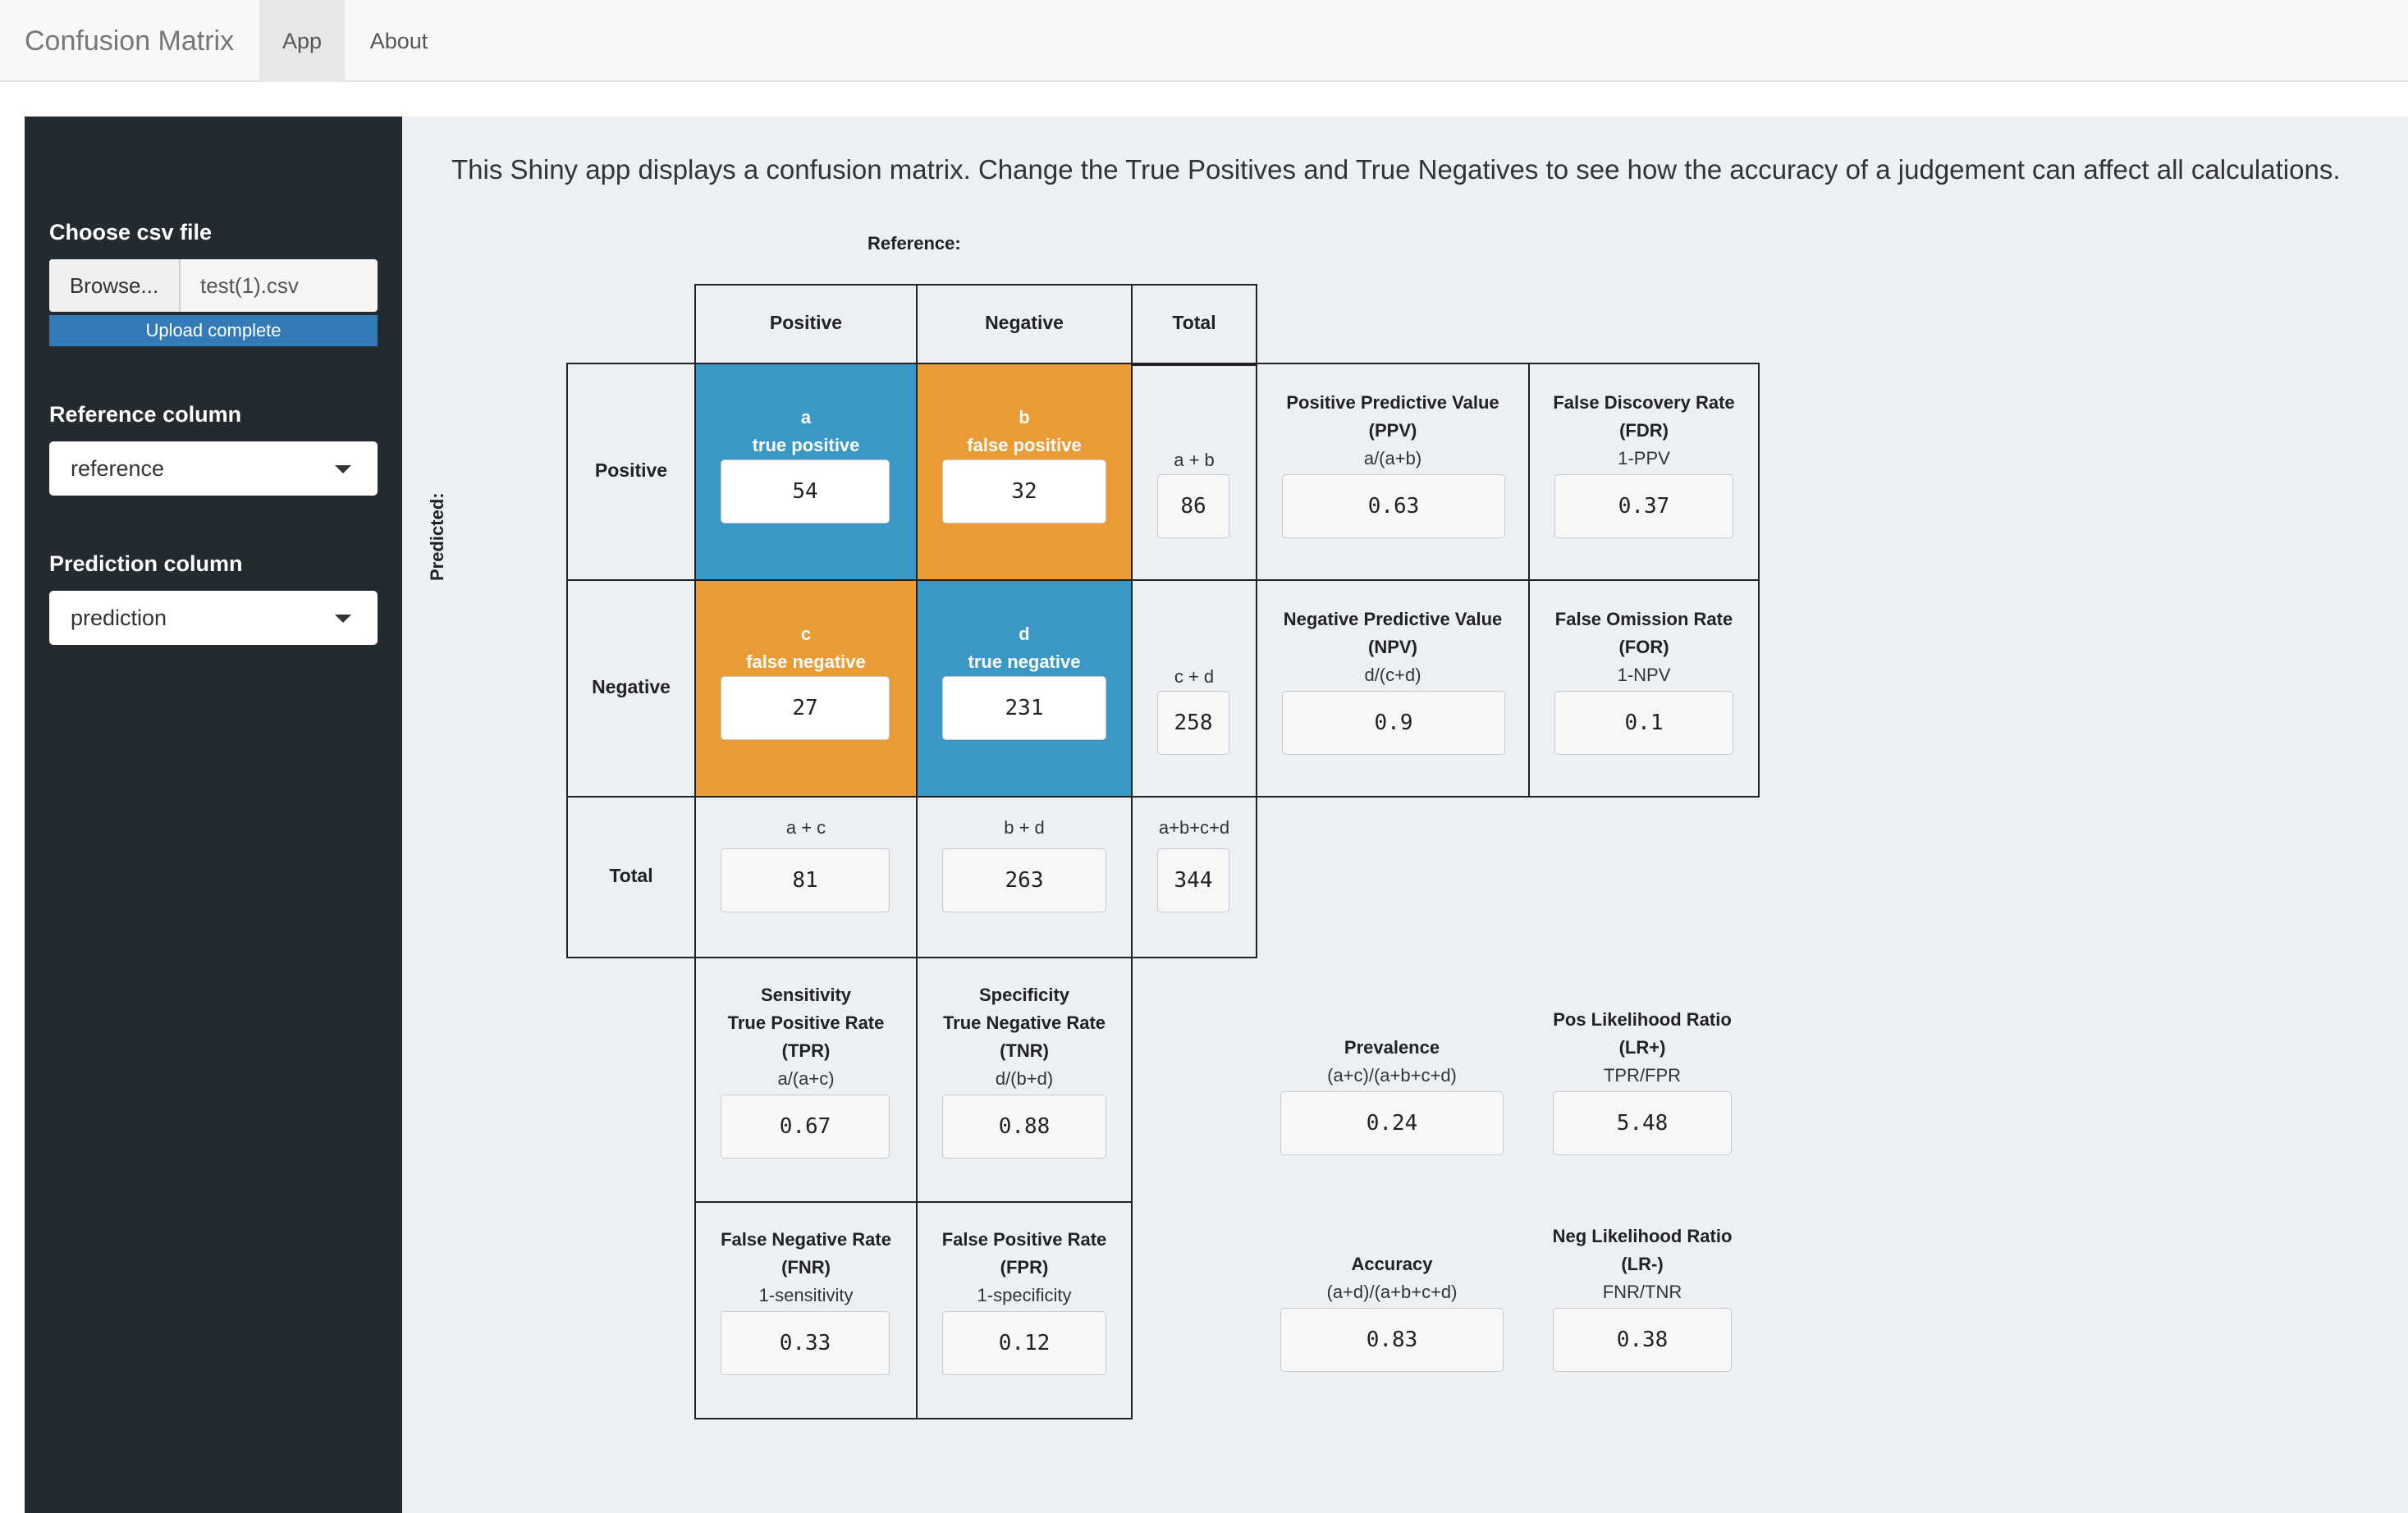 The width and height of the screenshot is (2408, 1513). Describe the element at coordinates (805, 880) in the screenshot. I see `col-total-positive-value: 81` at that location.